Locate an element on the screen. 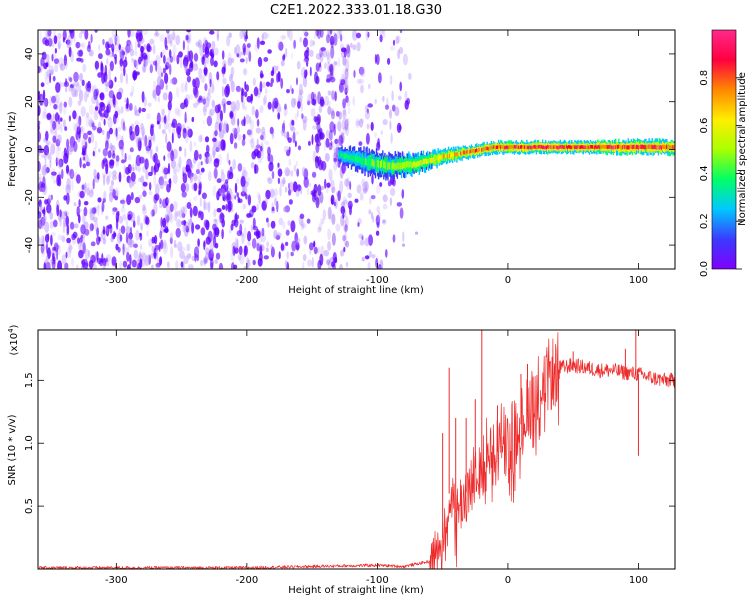 The width and height of the screenshot is (750, 600). x-tick-label: -100 is located at coordinates (377, 580).